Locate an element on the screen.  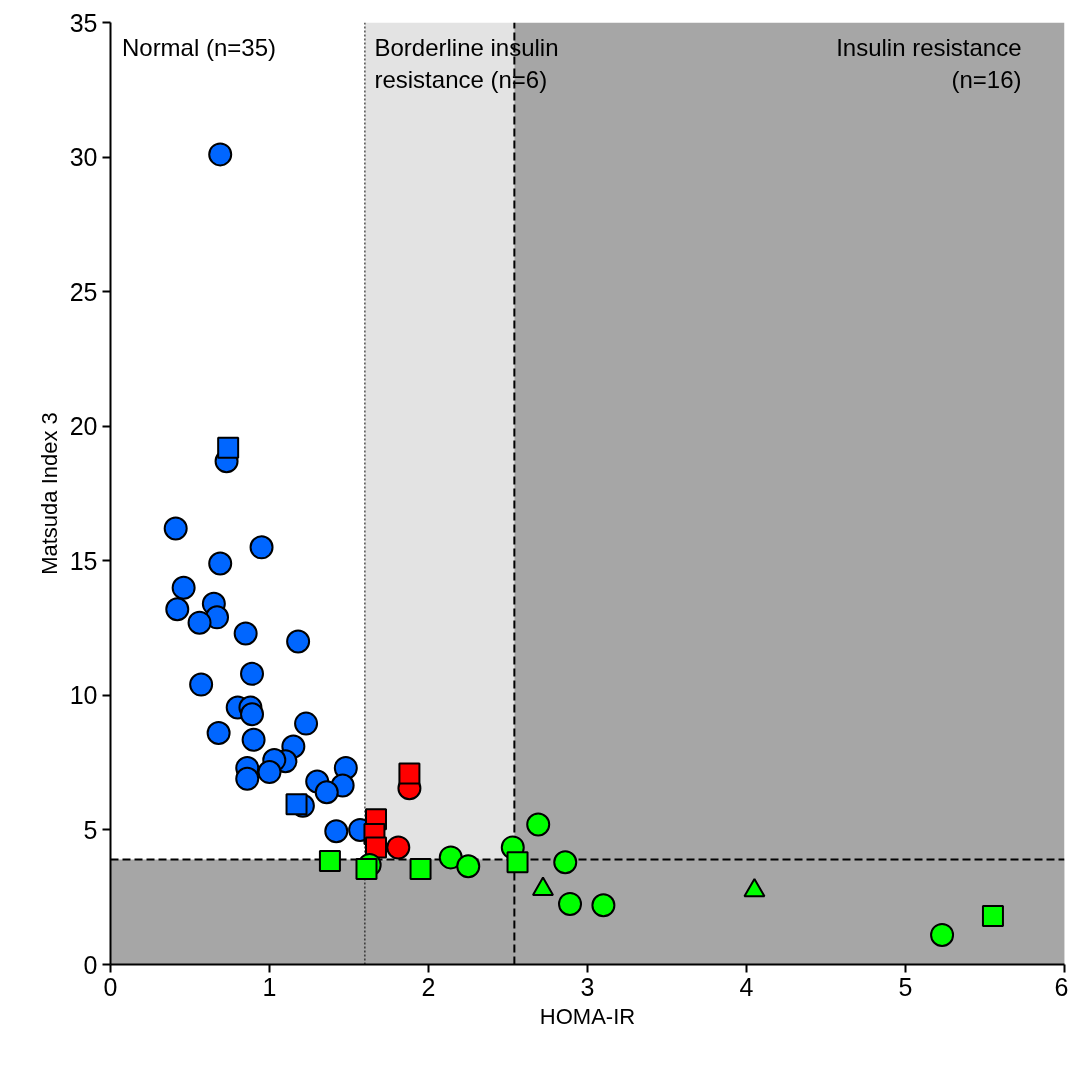
x-tick-label: 6 is located at coordinates (1061, 986).